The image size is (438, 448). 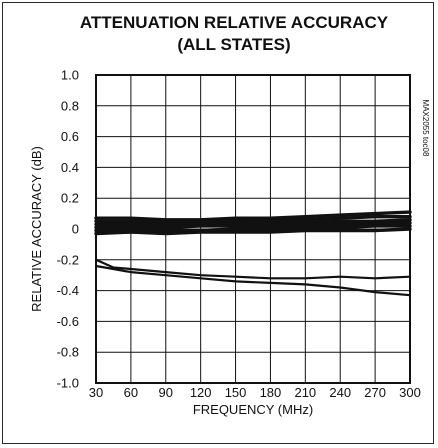 What do you see at coordinates (36, 229) in the screenshot?
I see `y-axis-label: RELATIVE ACCURACY (dB)` at bounding box center [36, 229].